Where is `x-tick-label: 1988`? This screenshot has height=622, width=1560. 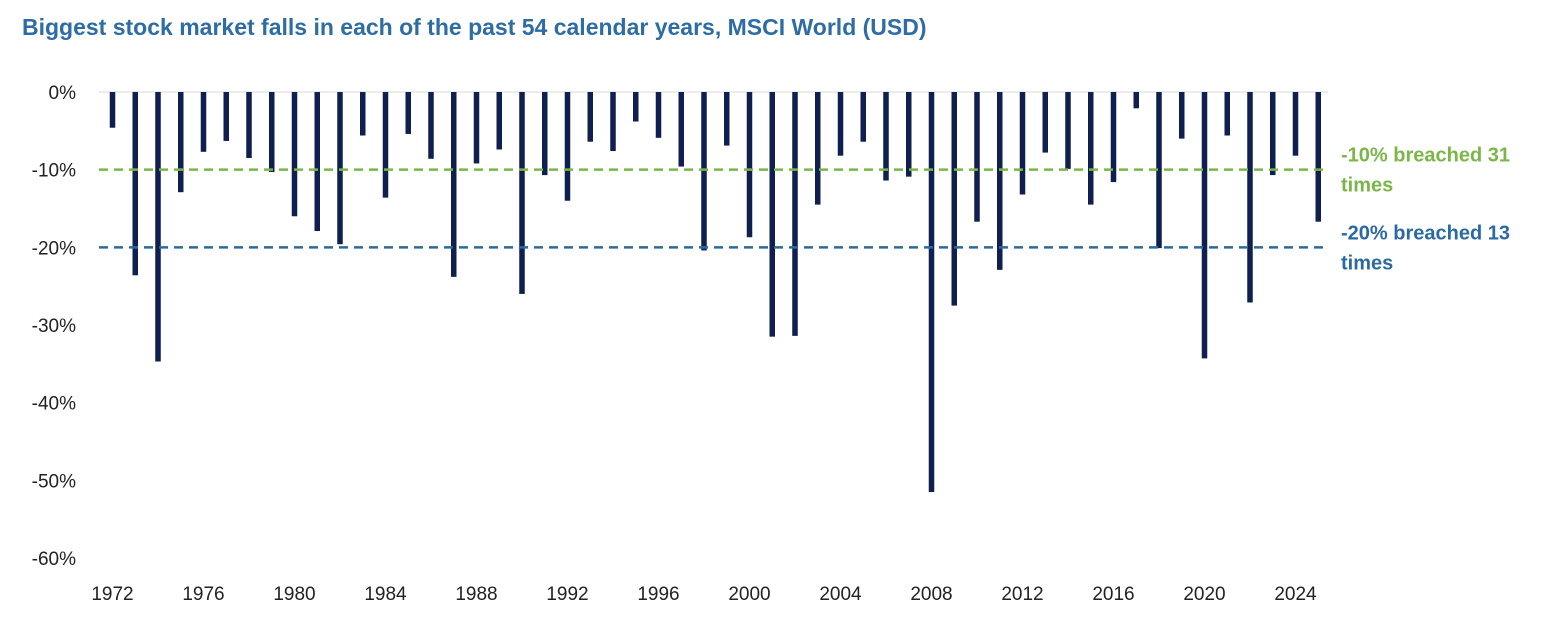 x-tick-label: 1988 is located at coordinates (476, 594).